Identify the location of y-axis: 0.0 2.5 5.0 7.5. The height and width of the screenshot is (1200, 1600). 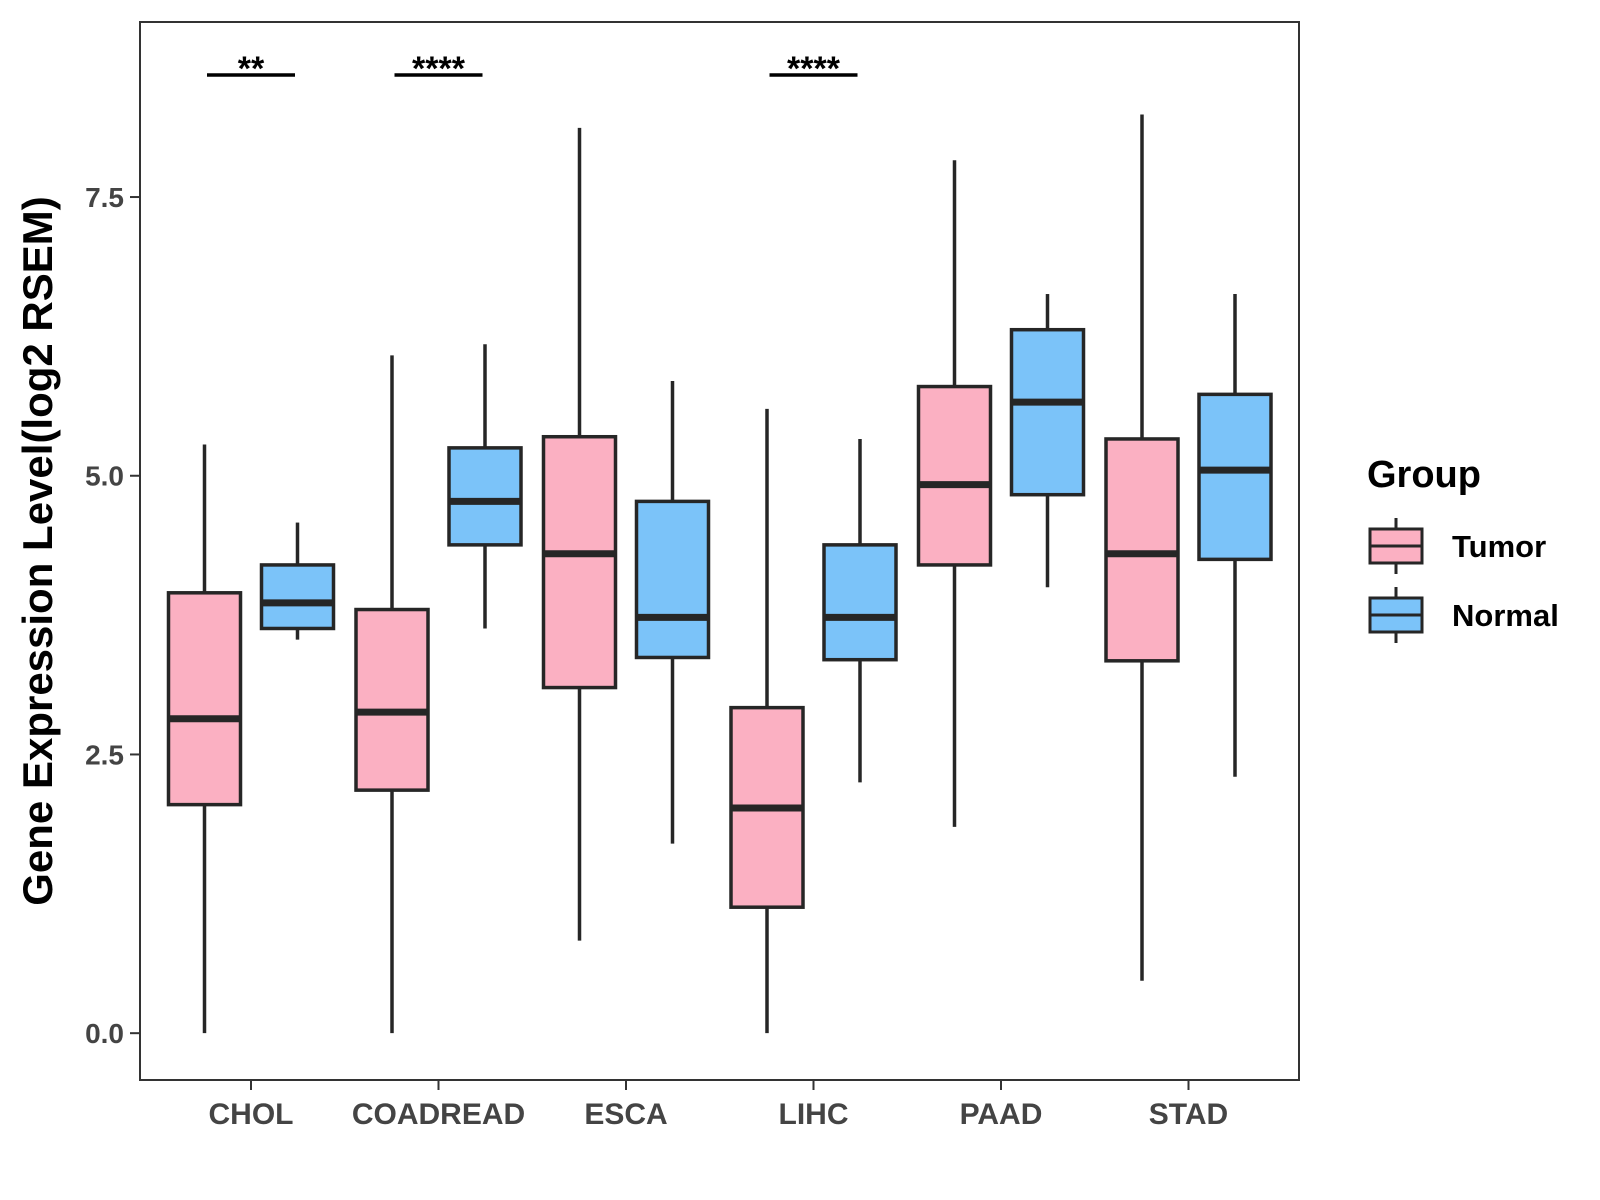
(112, 615).